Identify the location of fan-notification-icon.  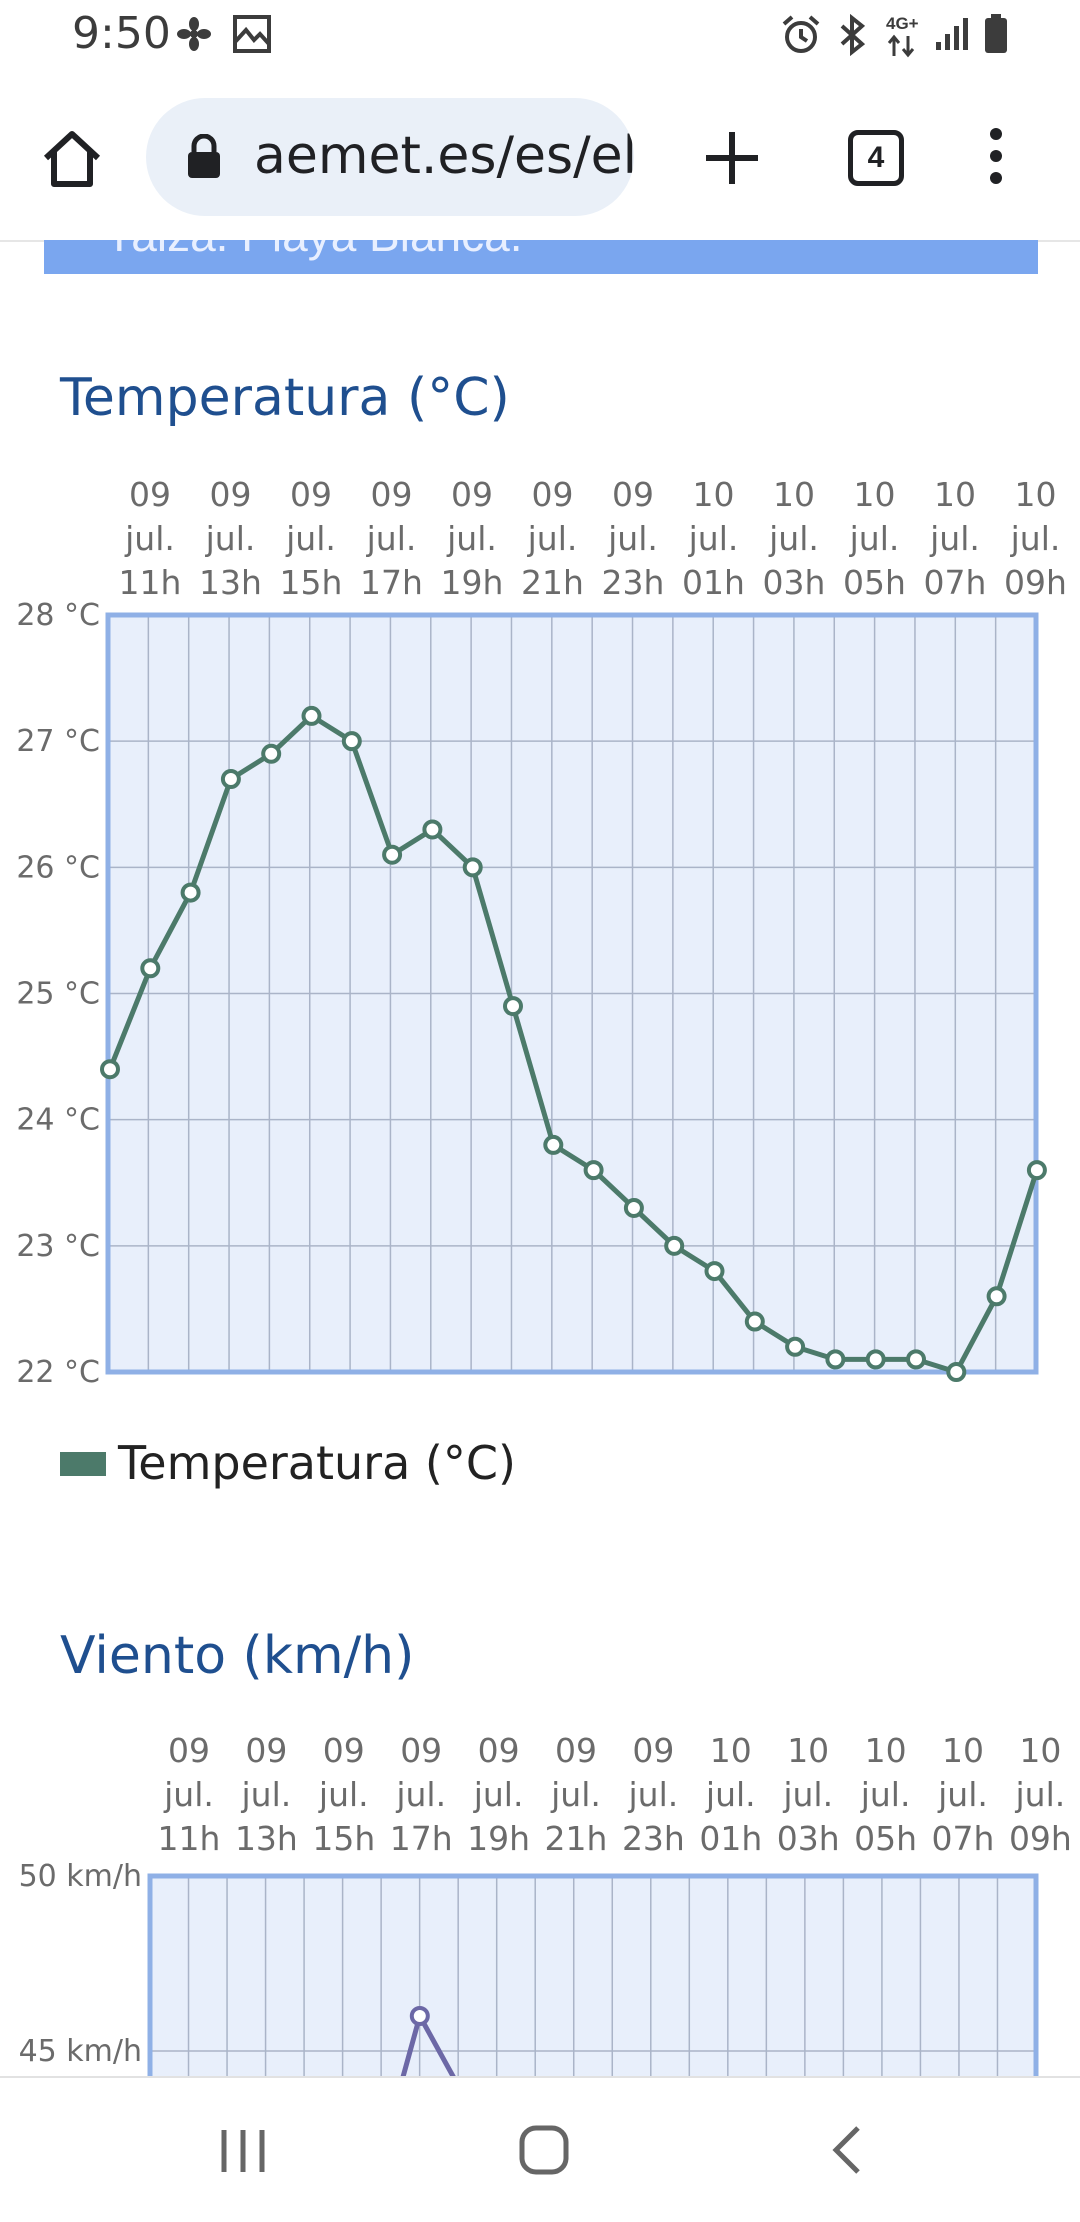
(194, 36).